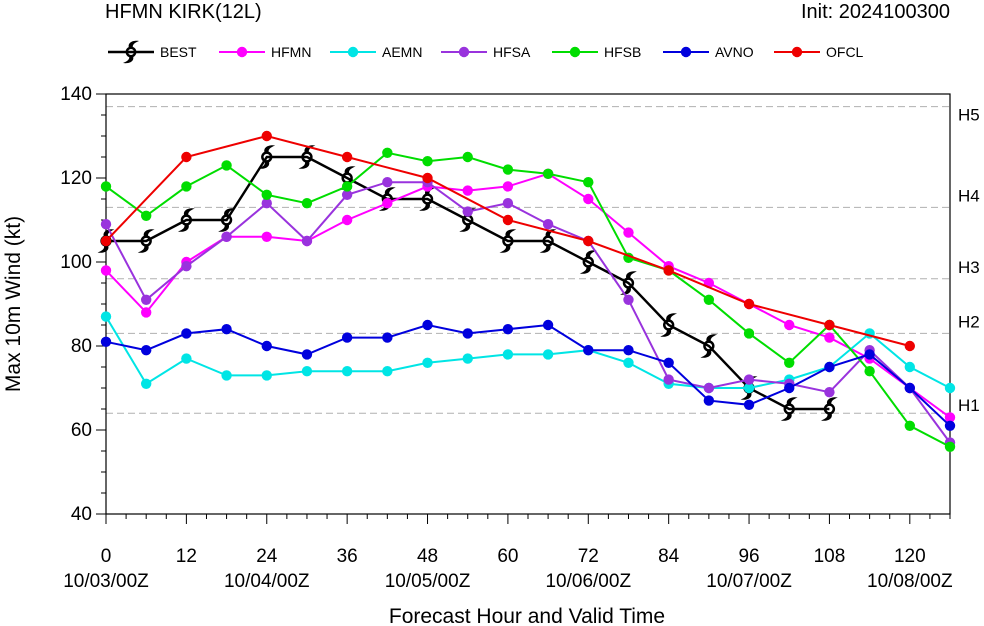  Describe the element at coordinates (427, 556) in the screenshot. I see `x-tick-label: 48` at that location.